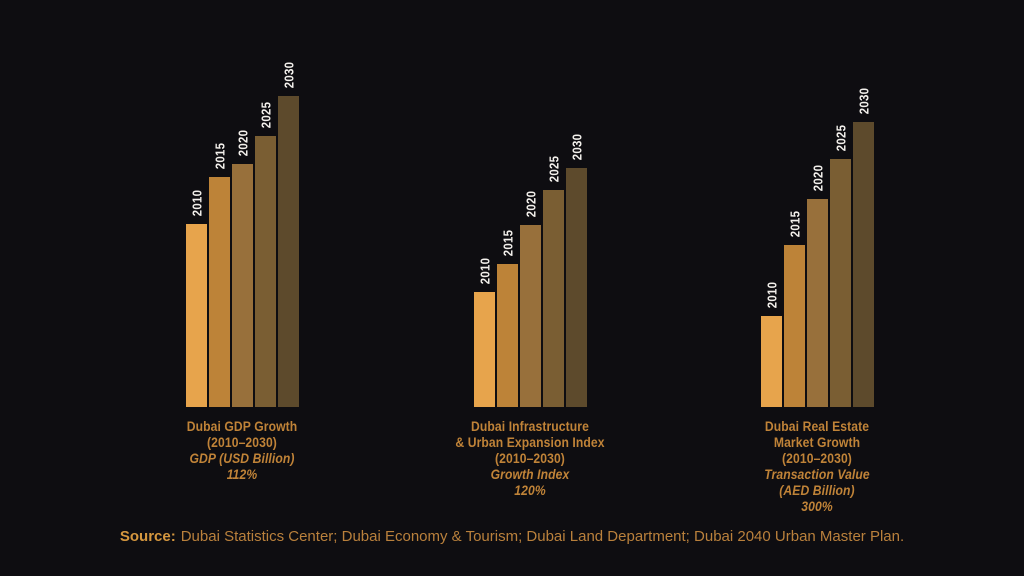  Describe the element at coordinates (242, 474) in the screenshot. I see `chart-growth-value: 112%` at that location.